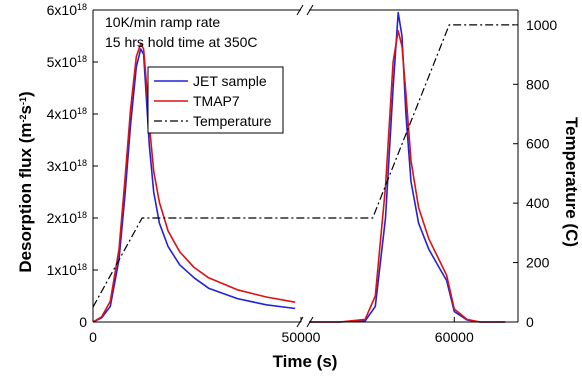 The width and height of the screenshot is (582, 378). Describe the element at coordinates (82, 59) in the screenshot. I see `y-left-tick-label-exp-5: 18` at that location.